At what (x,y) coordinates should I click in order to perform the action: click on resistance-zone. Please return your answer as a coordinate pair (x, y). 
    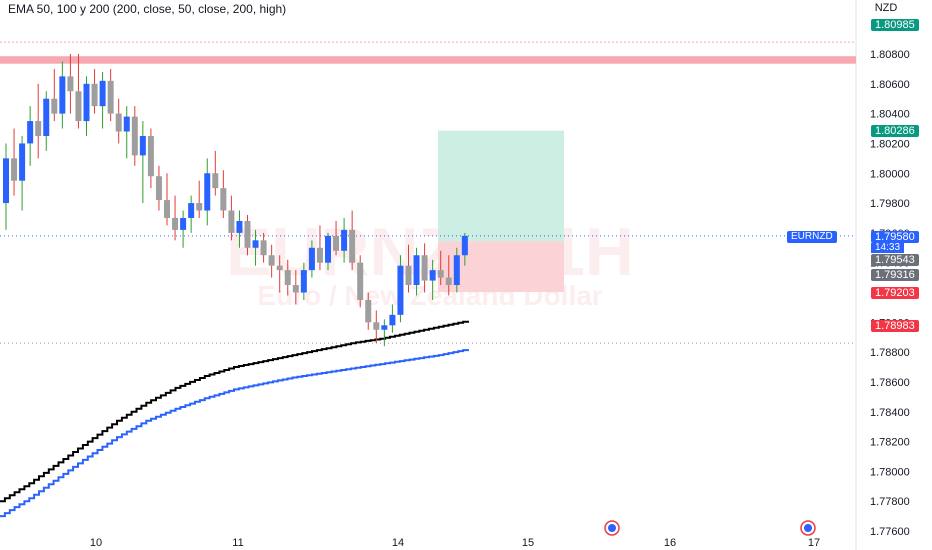
    Looking at the image, I should click on (428, 60).